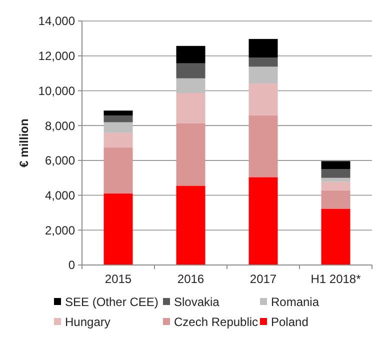  What do you see at coordinates (24, 143) in the screenshot?
I see `y-axis-title: € million` at bounding box center [24, 143].